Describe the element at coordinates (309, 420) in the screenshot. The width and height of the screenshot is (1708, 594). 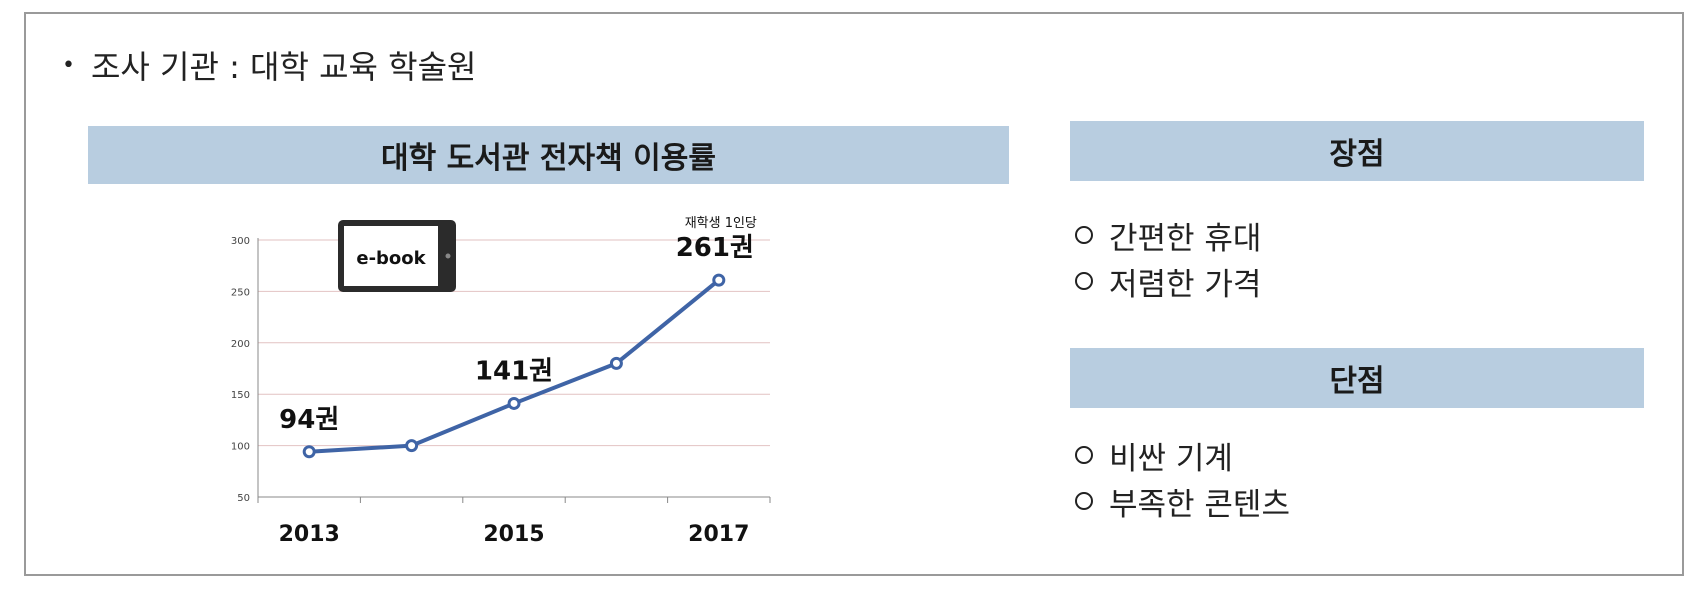
I see `data-label: 94권` at that location.